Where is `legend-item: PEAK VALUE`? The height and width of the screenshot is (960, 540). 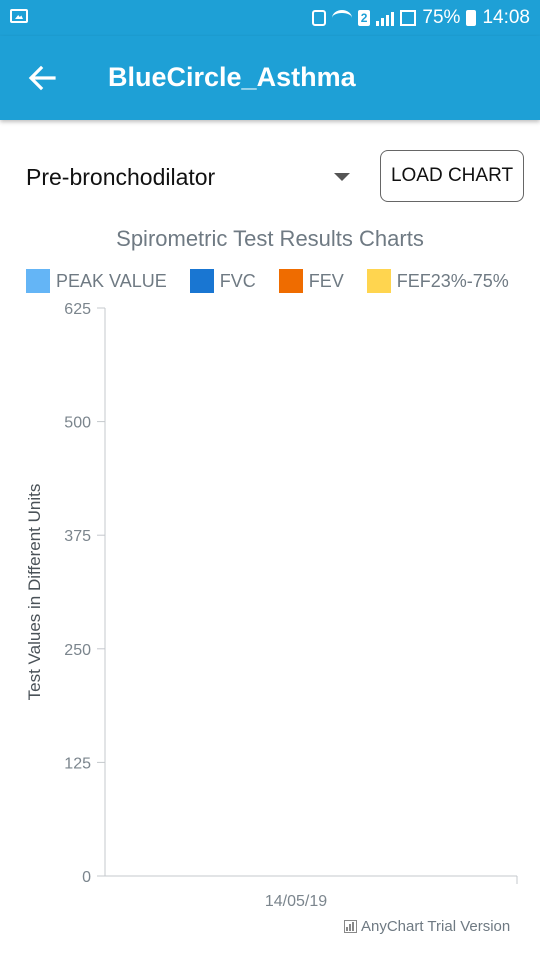 legend-item: PEAK VALUE is located at coordinates (96, 281).